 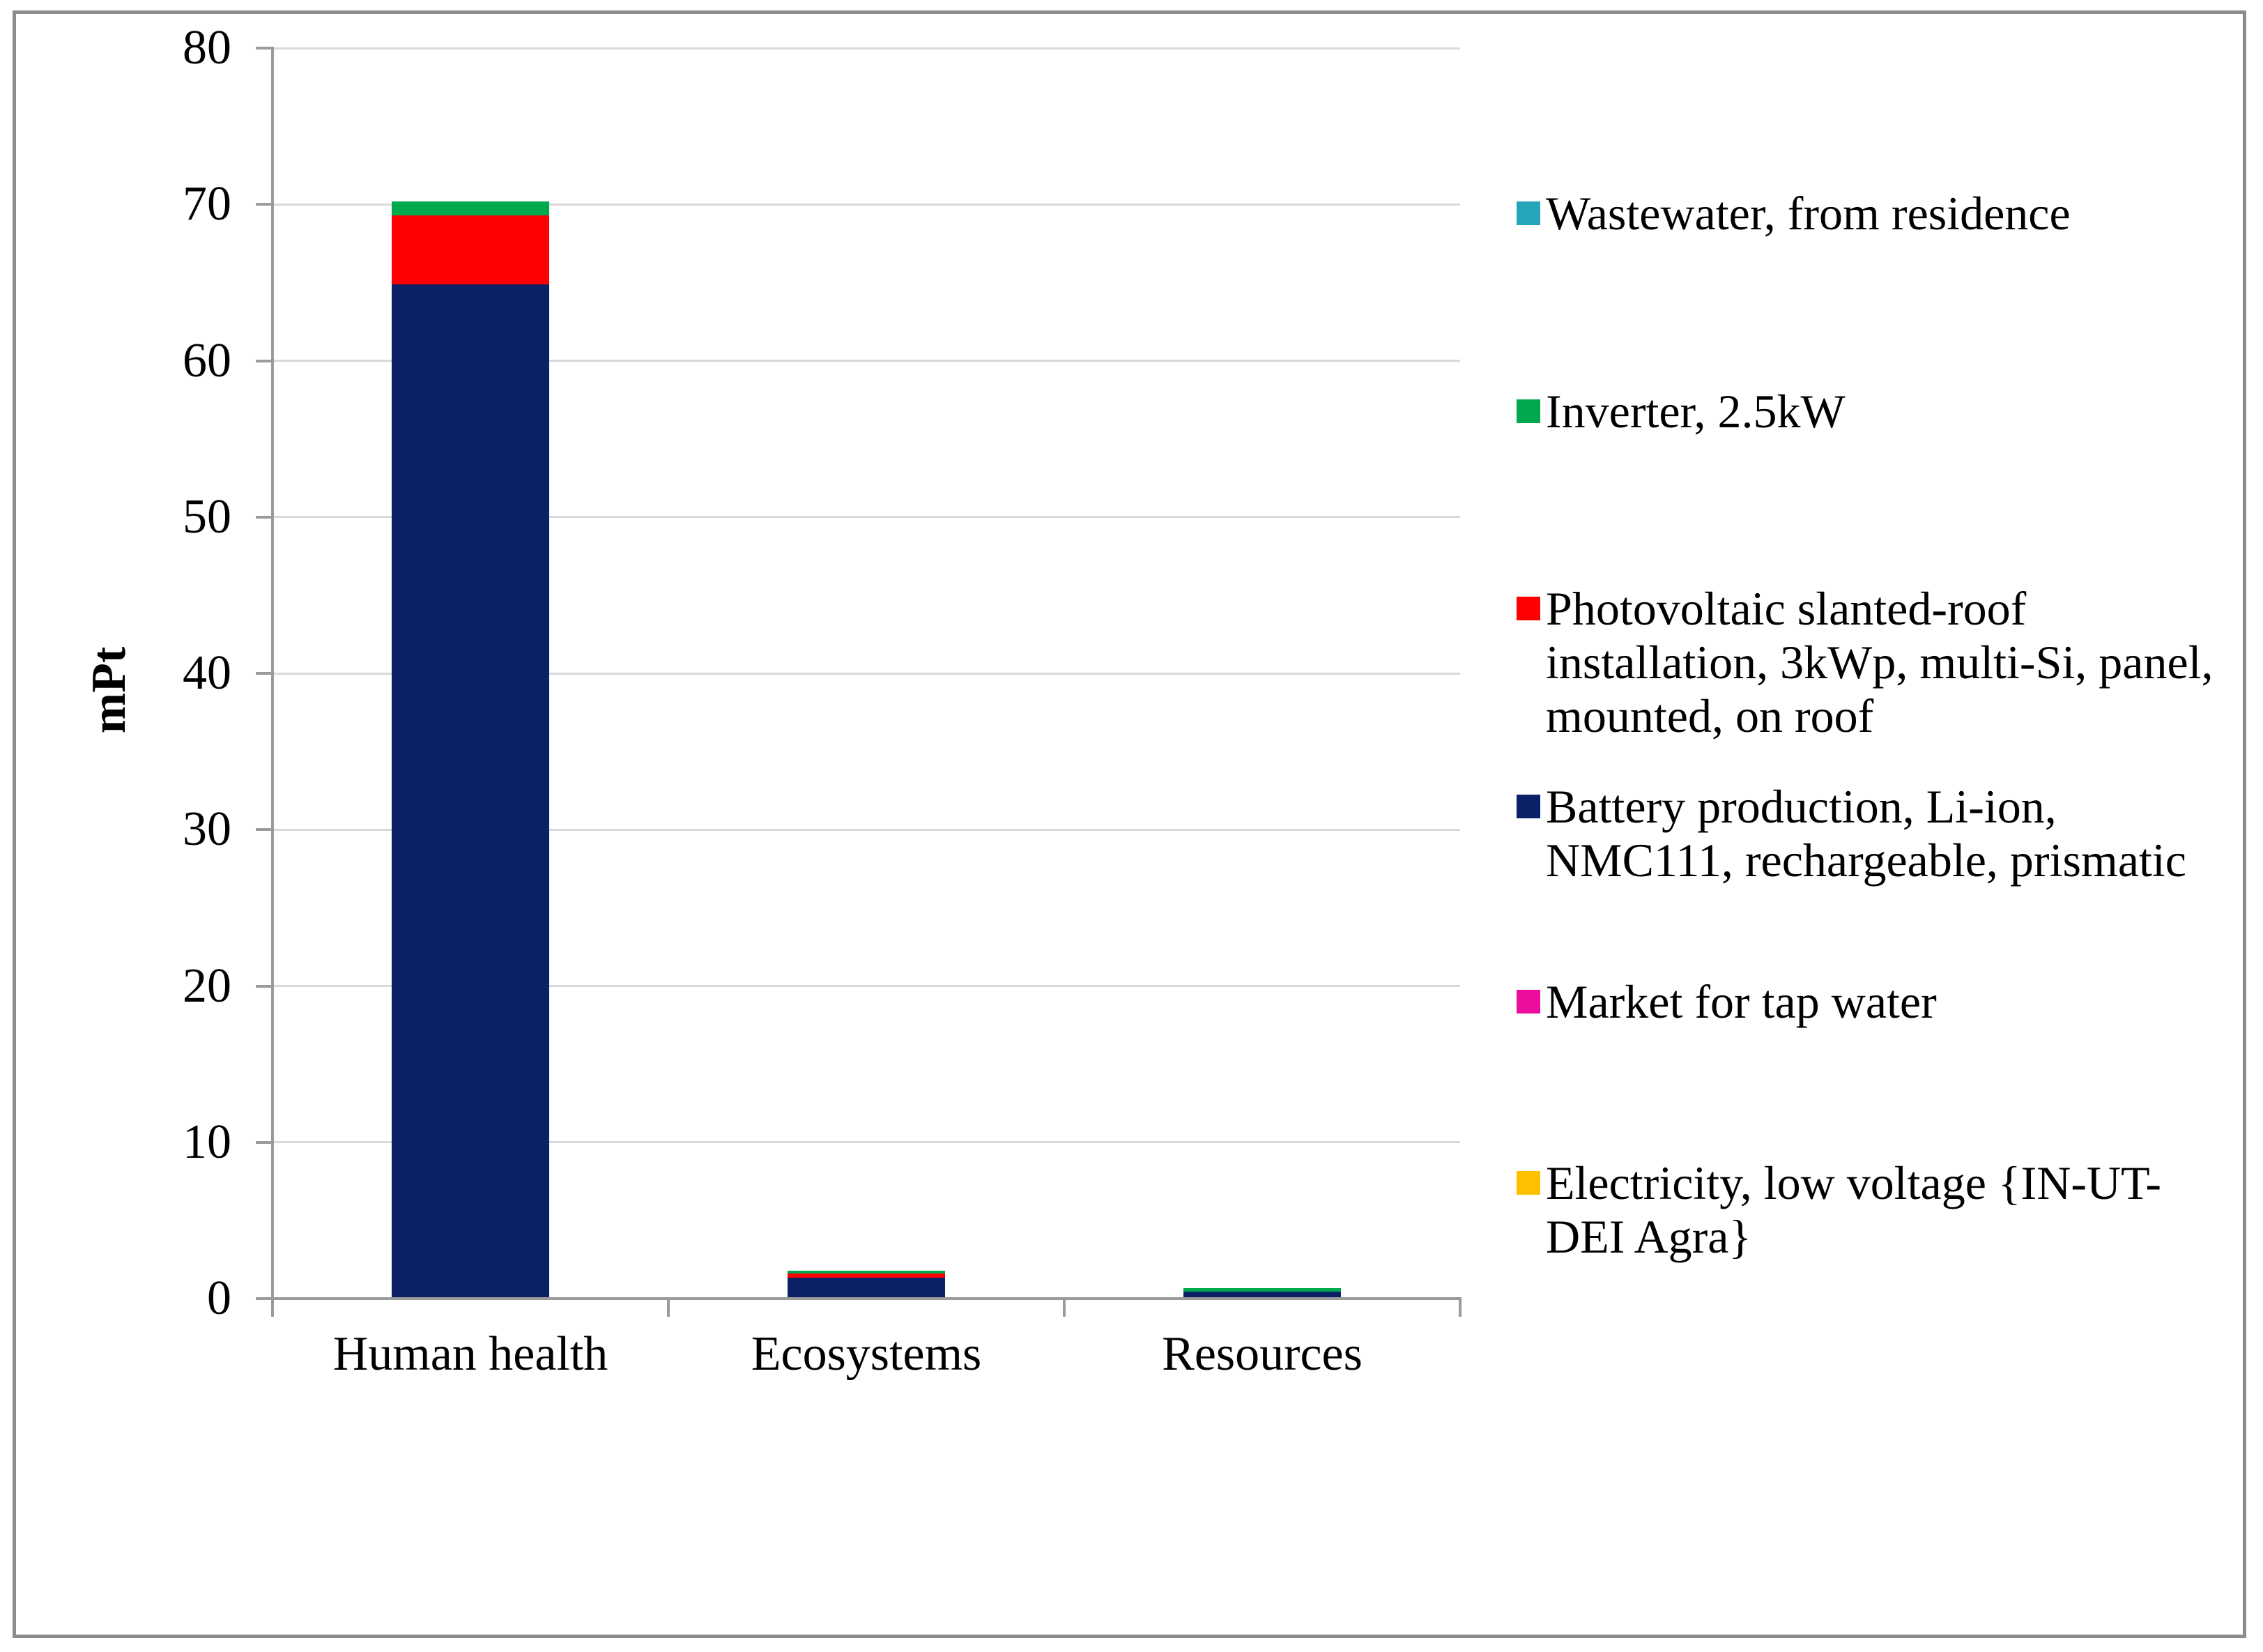 I want to click on y-tick-label: 0, so click(x=219, y=1298).